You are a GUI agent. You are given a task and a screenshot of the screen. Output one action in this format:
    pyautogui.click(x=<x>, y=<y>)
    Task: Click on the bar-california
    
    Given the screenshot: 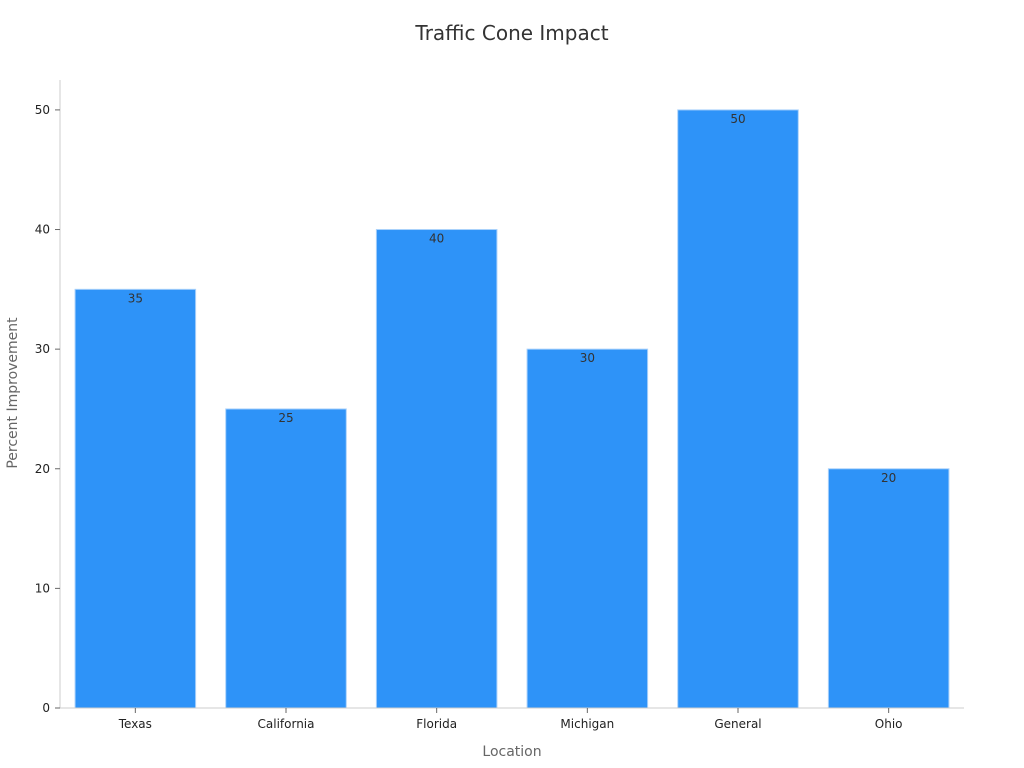 What is the action you would take?
    pyautogui.click(x=286, y=558)
    